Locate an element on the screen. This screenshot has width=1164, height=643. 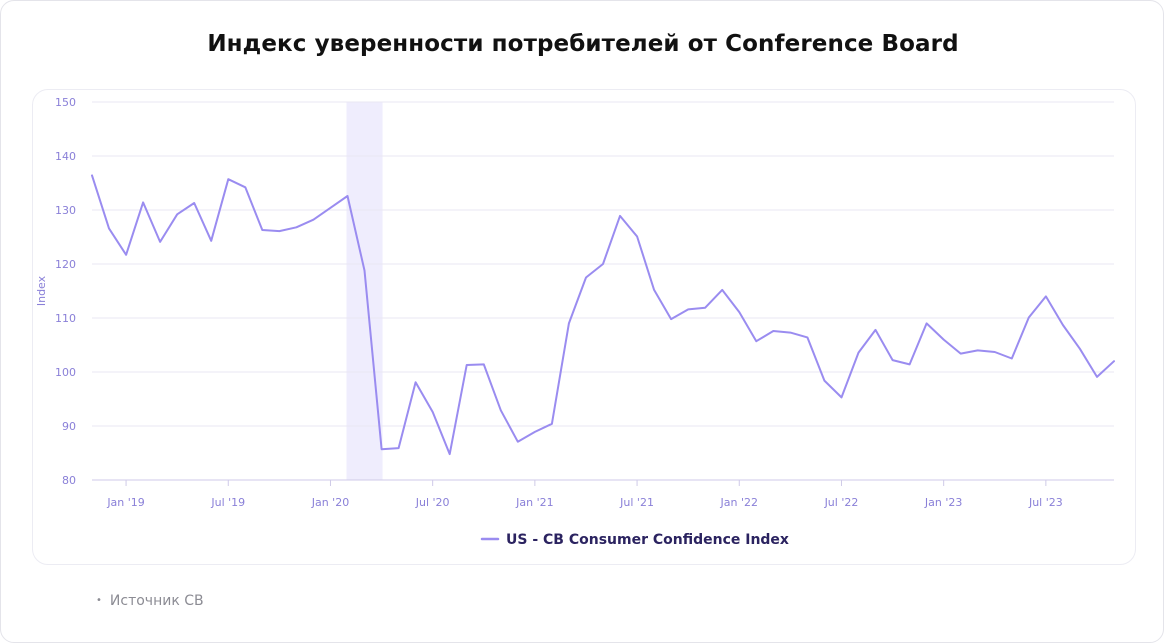
y-tick-label: 130 is located at coordinates (65, 210).